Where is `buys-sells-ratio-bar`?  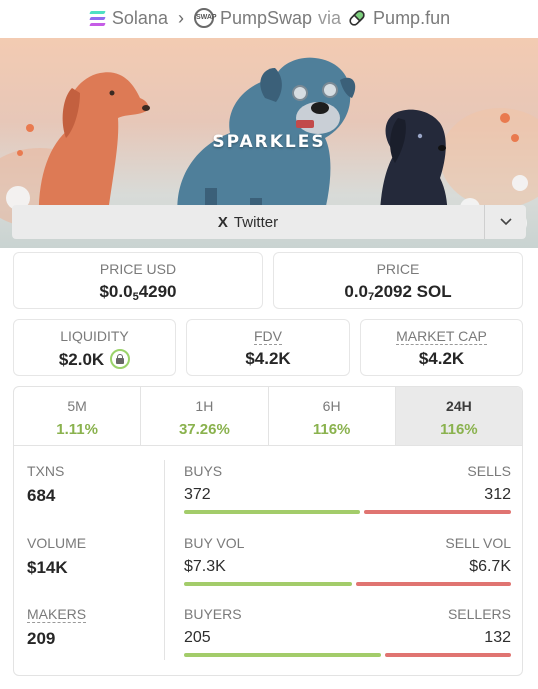 buys-sells-ratio-bar is located at coordinates (347, 512).